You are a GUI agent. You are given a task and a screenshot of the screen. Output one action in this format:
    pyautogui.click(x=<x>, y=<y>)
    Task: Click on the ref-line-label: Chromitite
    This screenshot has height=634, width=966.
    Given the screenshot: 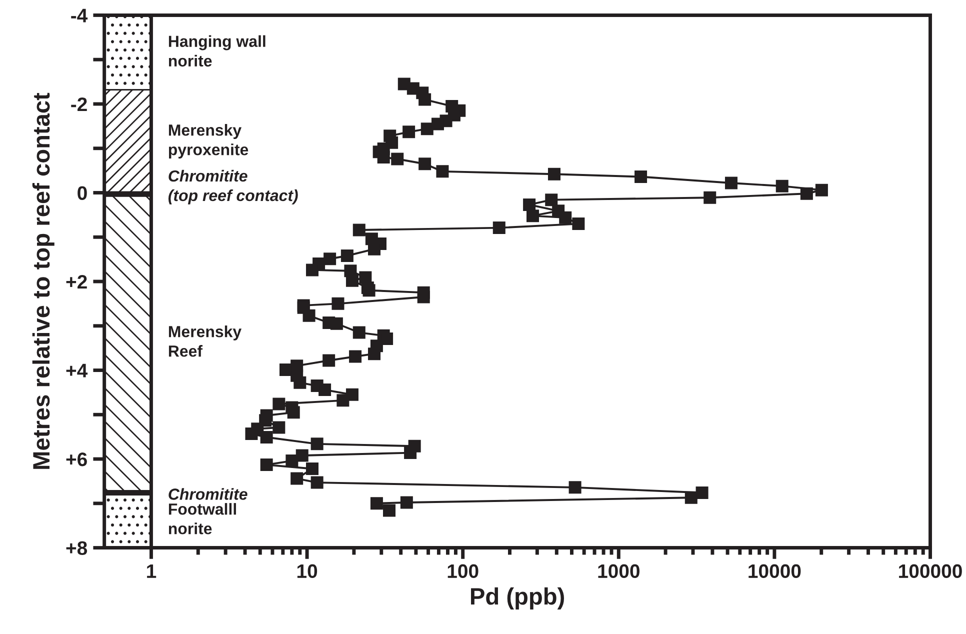 What is the action you would take?
    pyautogui.click(x=208, y=494)
    